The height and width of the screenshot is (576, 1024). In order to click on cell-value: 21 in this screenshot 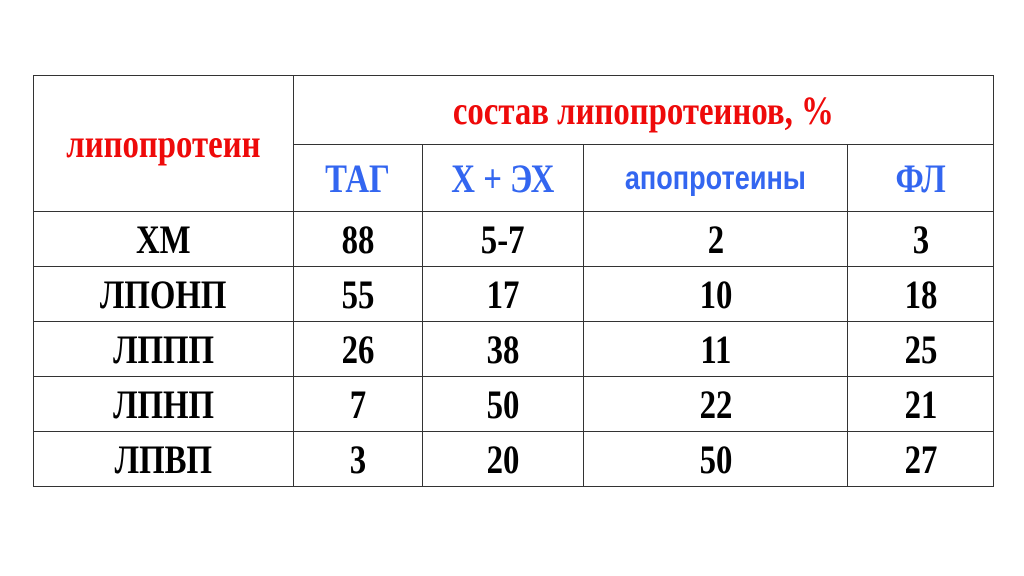, I will do `click(920, 404)`.